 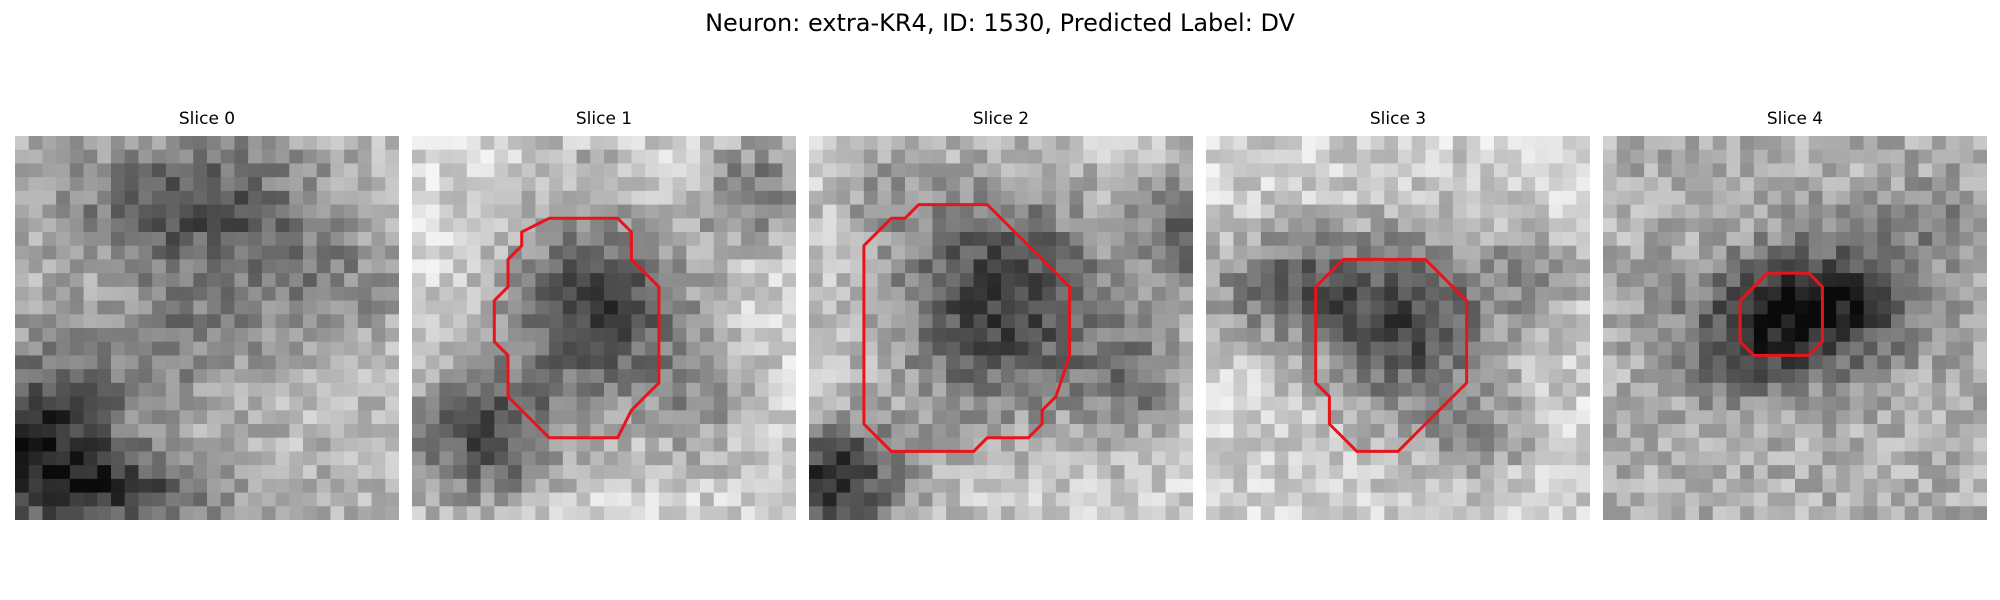 I want to click on slice-panel-4: Slice 4, so click(x=1795, y=314).